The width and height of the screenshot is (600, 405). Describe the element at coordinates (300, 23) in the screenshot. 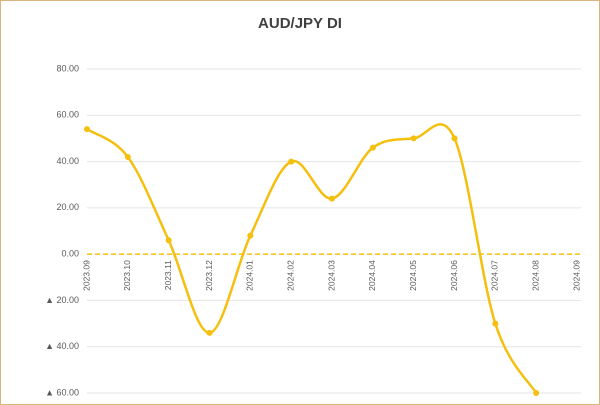

I see `chart-title: AUD/JPY DI` at that location.